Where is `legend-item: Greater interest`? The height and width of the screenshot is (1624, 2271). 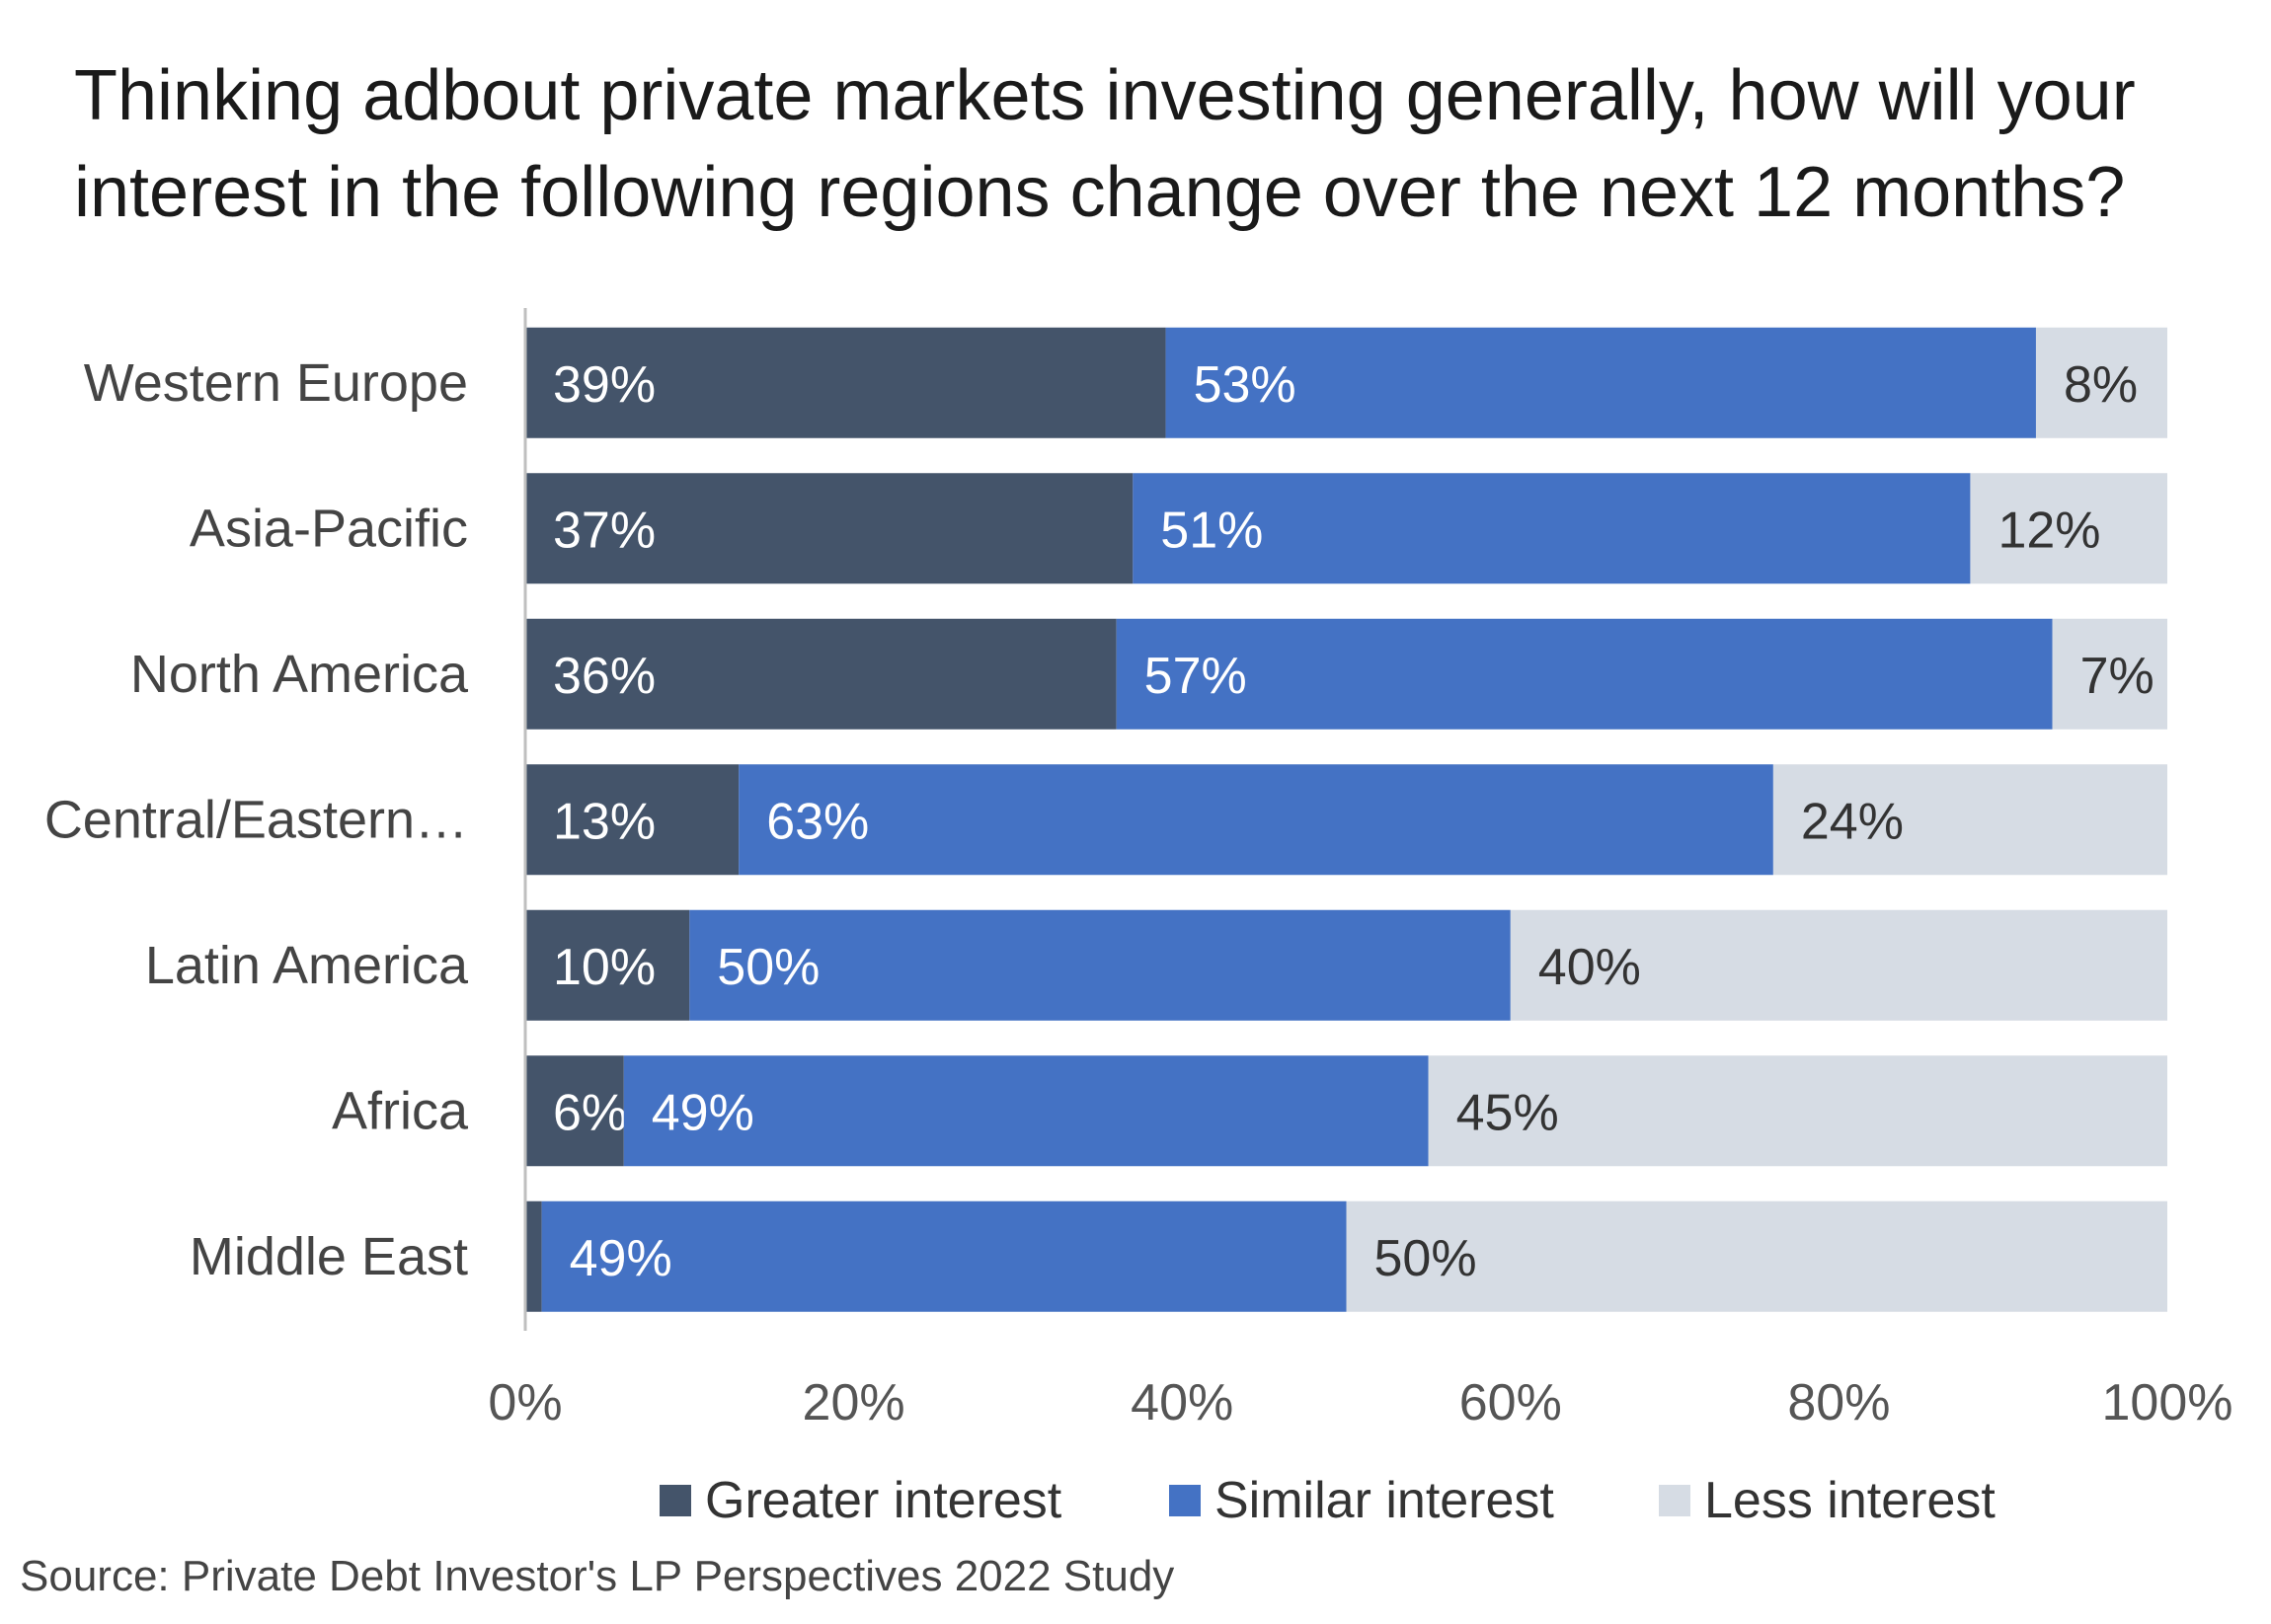
legend-item: Greater interest is located at coordinates (860, 1500).